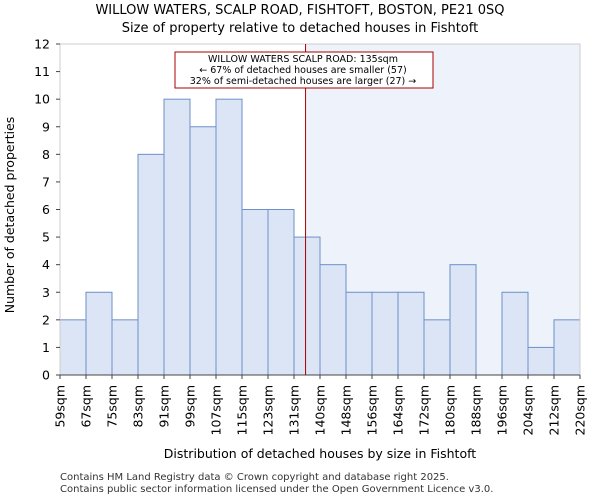 The width and height of the screenshot is (600, 500). I want to click on y-tick-label: 11, so click(42, 71).